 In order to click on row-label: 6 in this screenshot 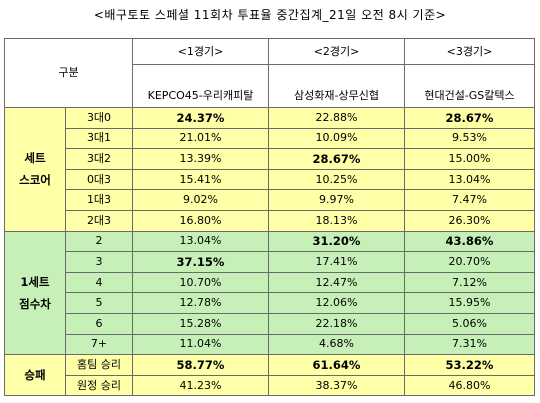, I will do `click(99, 323)`.